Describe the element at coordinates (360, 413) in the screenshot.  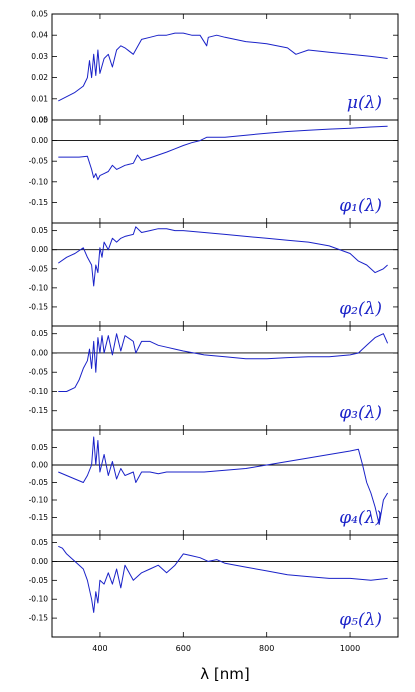
I see `panel-label: φ₃(λ)` at that location.